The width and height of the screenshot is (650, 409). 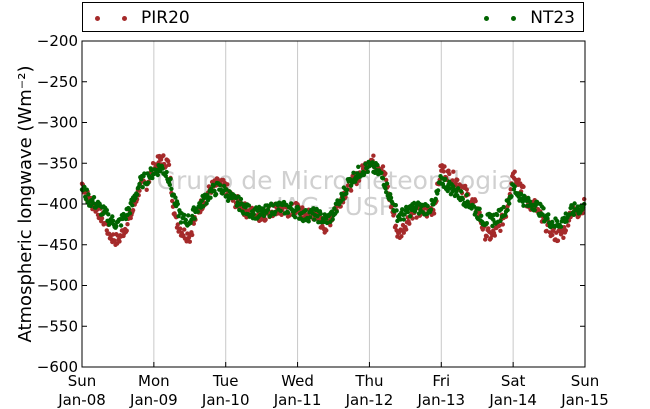 What do you see at coordinates (57, 163) in the screenshot?
I see `y-tick-label: −350` at bounding box center [57, 163].